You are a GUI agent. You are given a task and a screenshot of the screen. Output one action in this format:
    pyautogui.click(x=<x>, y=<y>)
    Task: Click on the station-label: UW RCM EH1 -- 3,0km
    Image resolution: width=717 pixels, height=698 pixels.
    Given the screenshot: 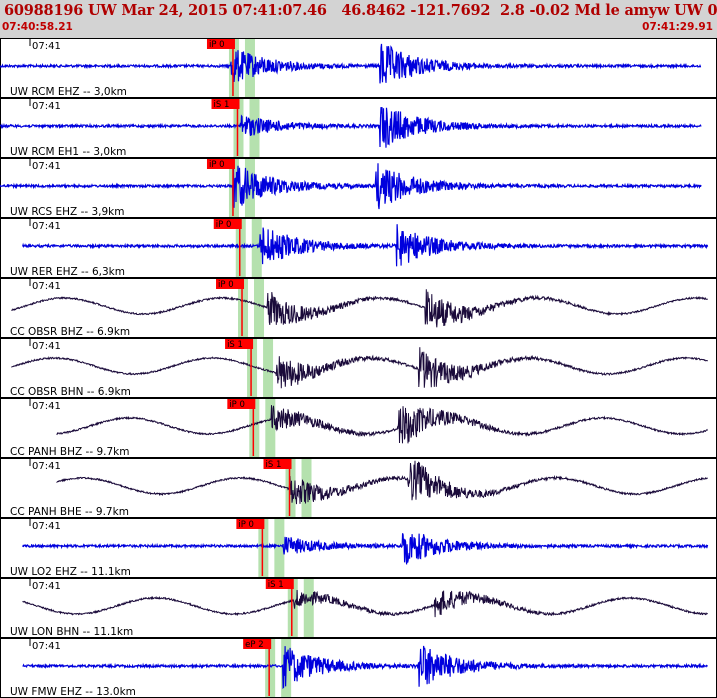 What is the action you would take?
    pyautogui.click(x=68, y=152)
    